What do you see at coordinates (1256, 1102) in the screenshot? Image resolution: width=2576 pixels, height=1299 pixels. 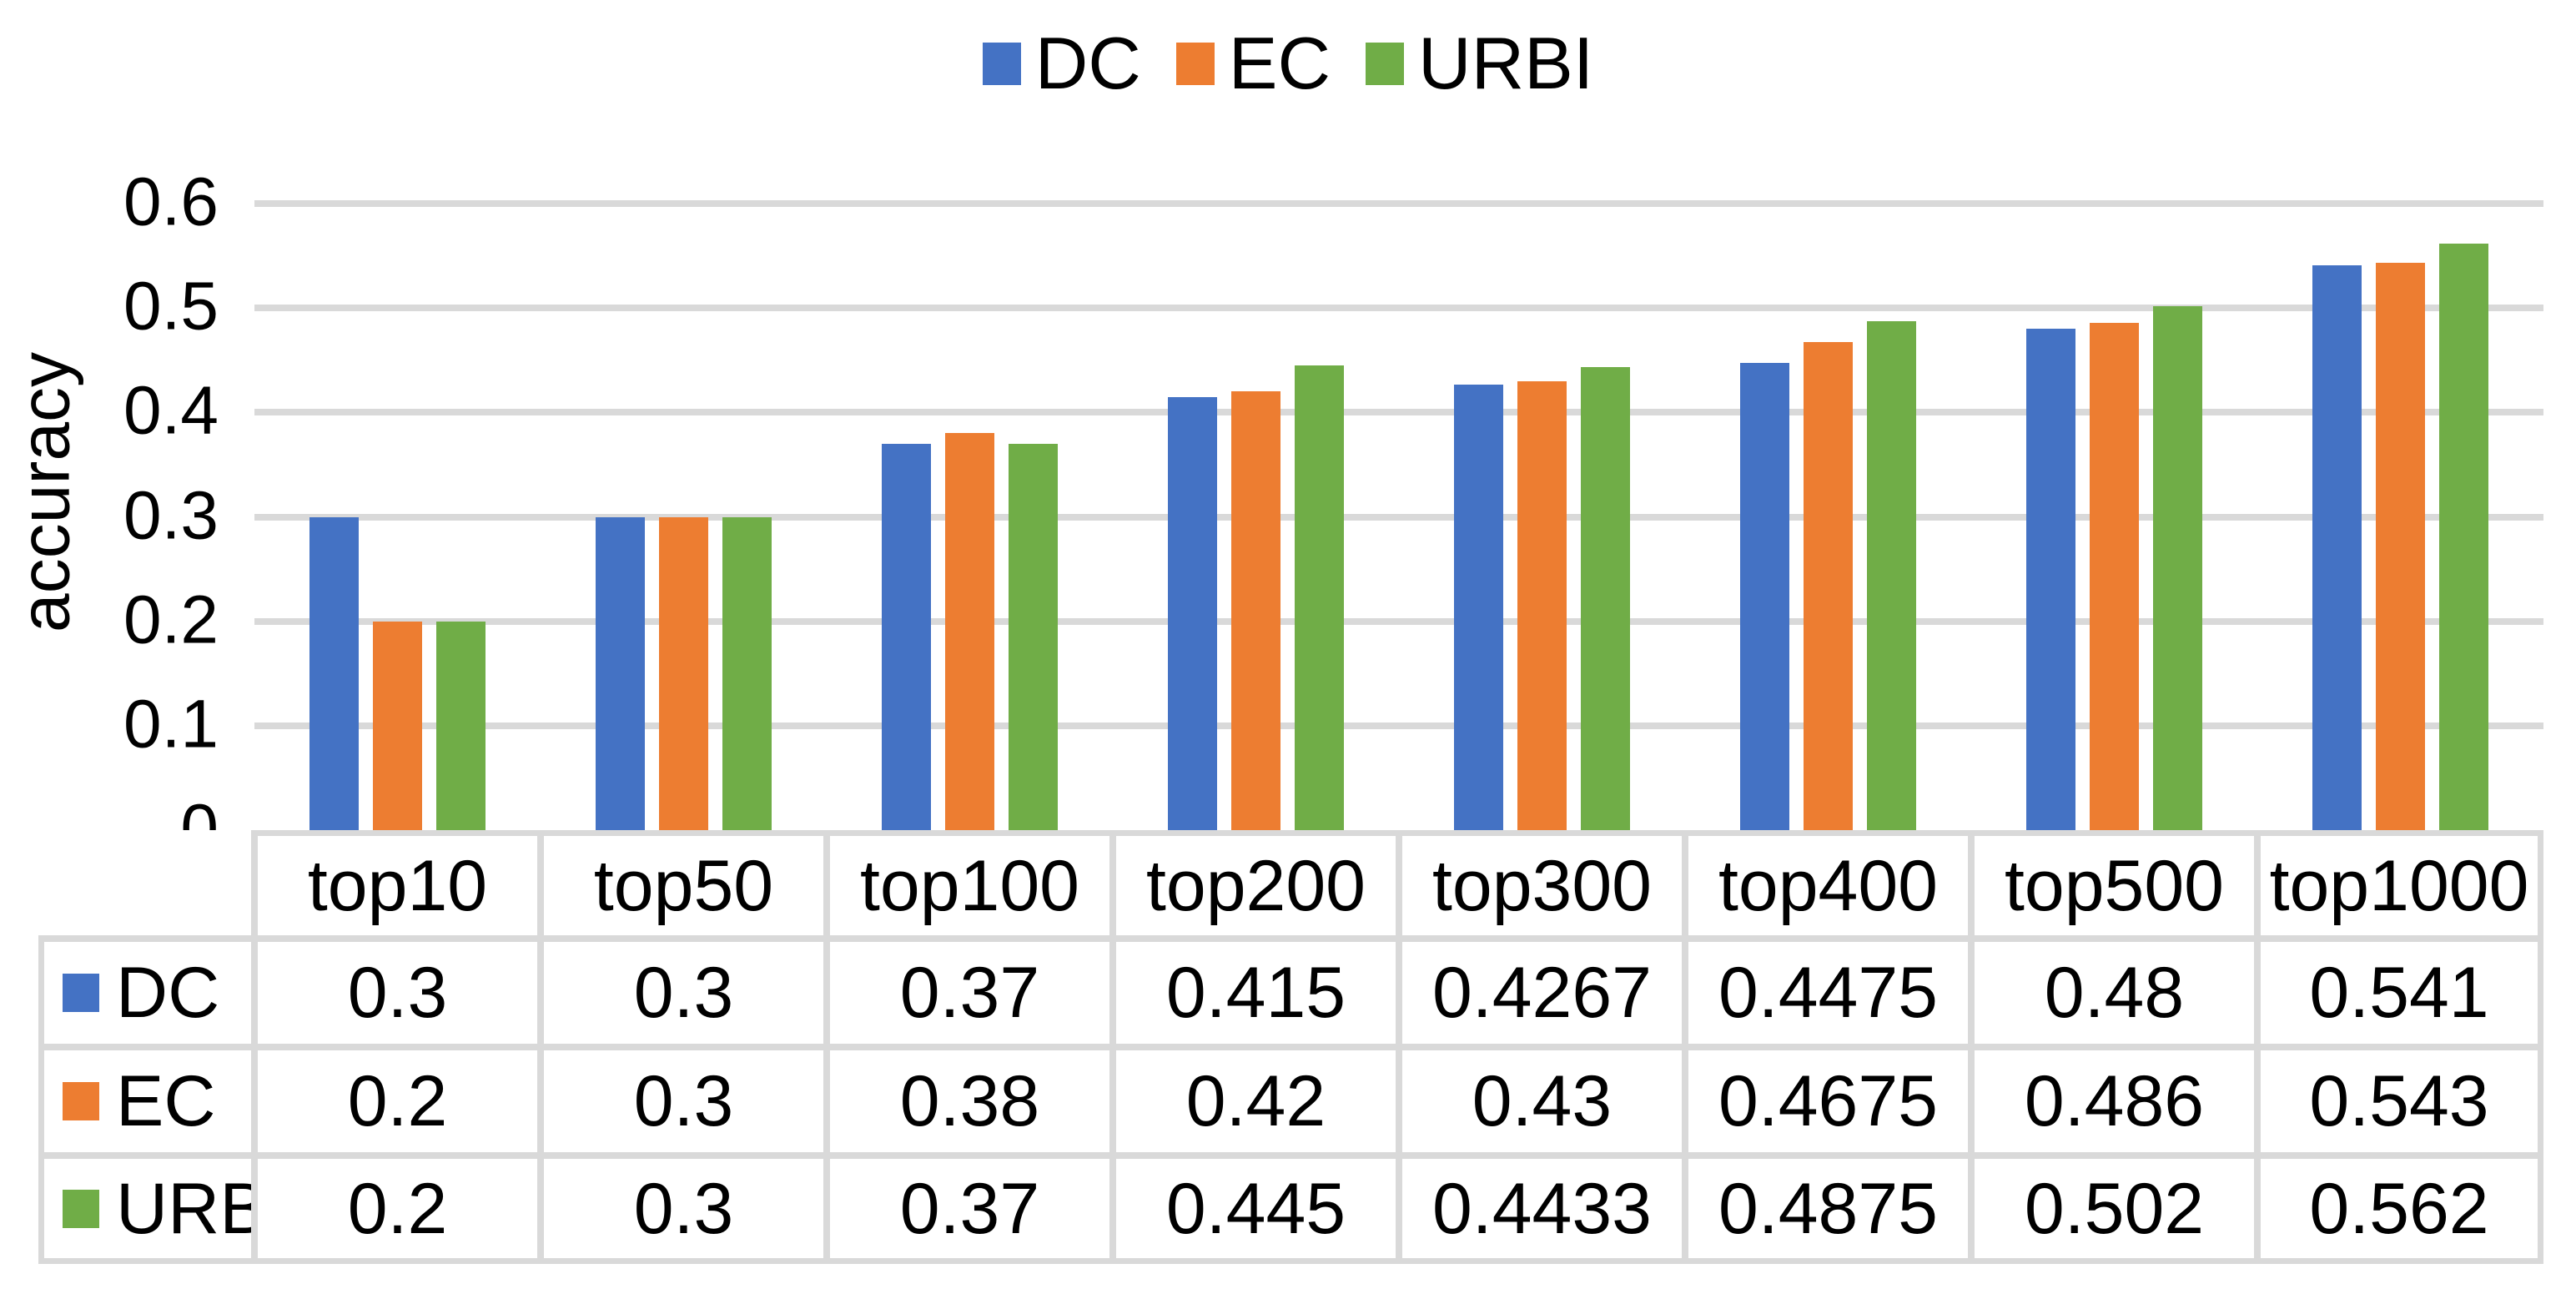 I see `table-value-cell-ec-top200: 0.42` at bounding box center [1256, 1102].